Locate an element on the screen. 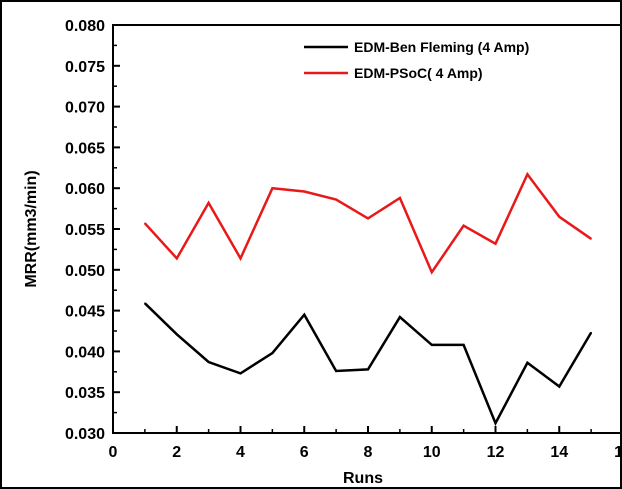 This screenshot has width=622, height=489. x-tick-label: 6 is located at coordinates (304, 452).